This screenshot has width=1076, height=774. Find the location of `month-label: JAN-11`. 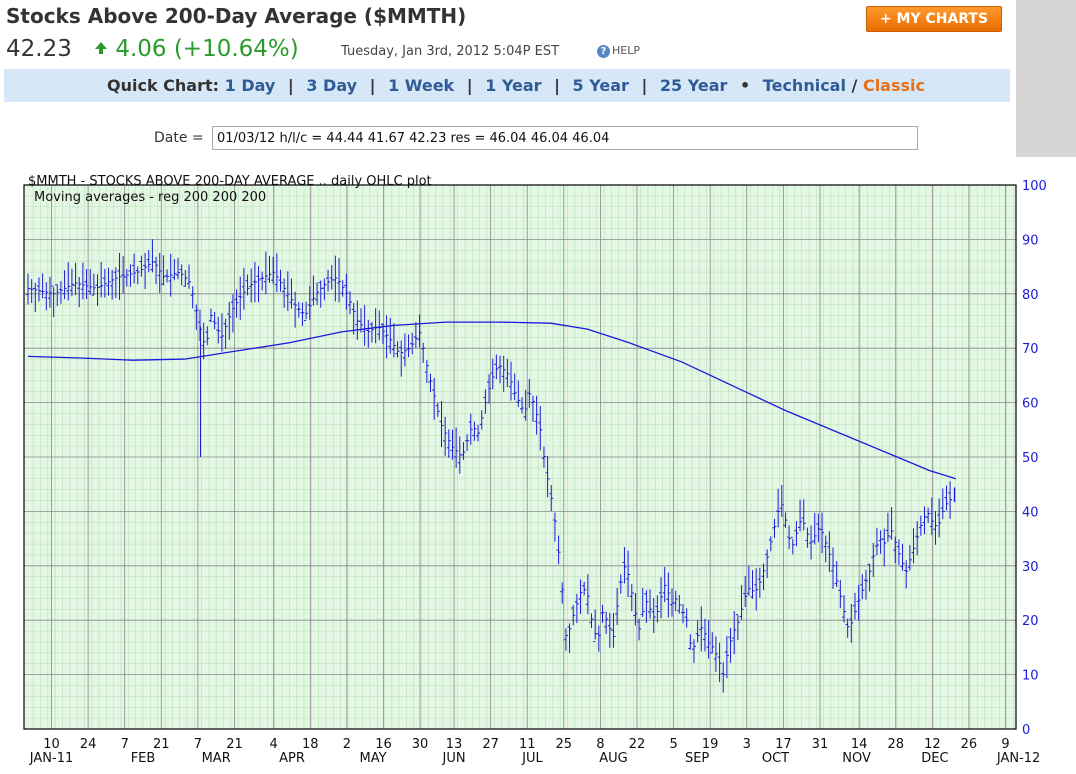

month-label: JAN-11 is located at coordinates (51, 758).